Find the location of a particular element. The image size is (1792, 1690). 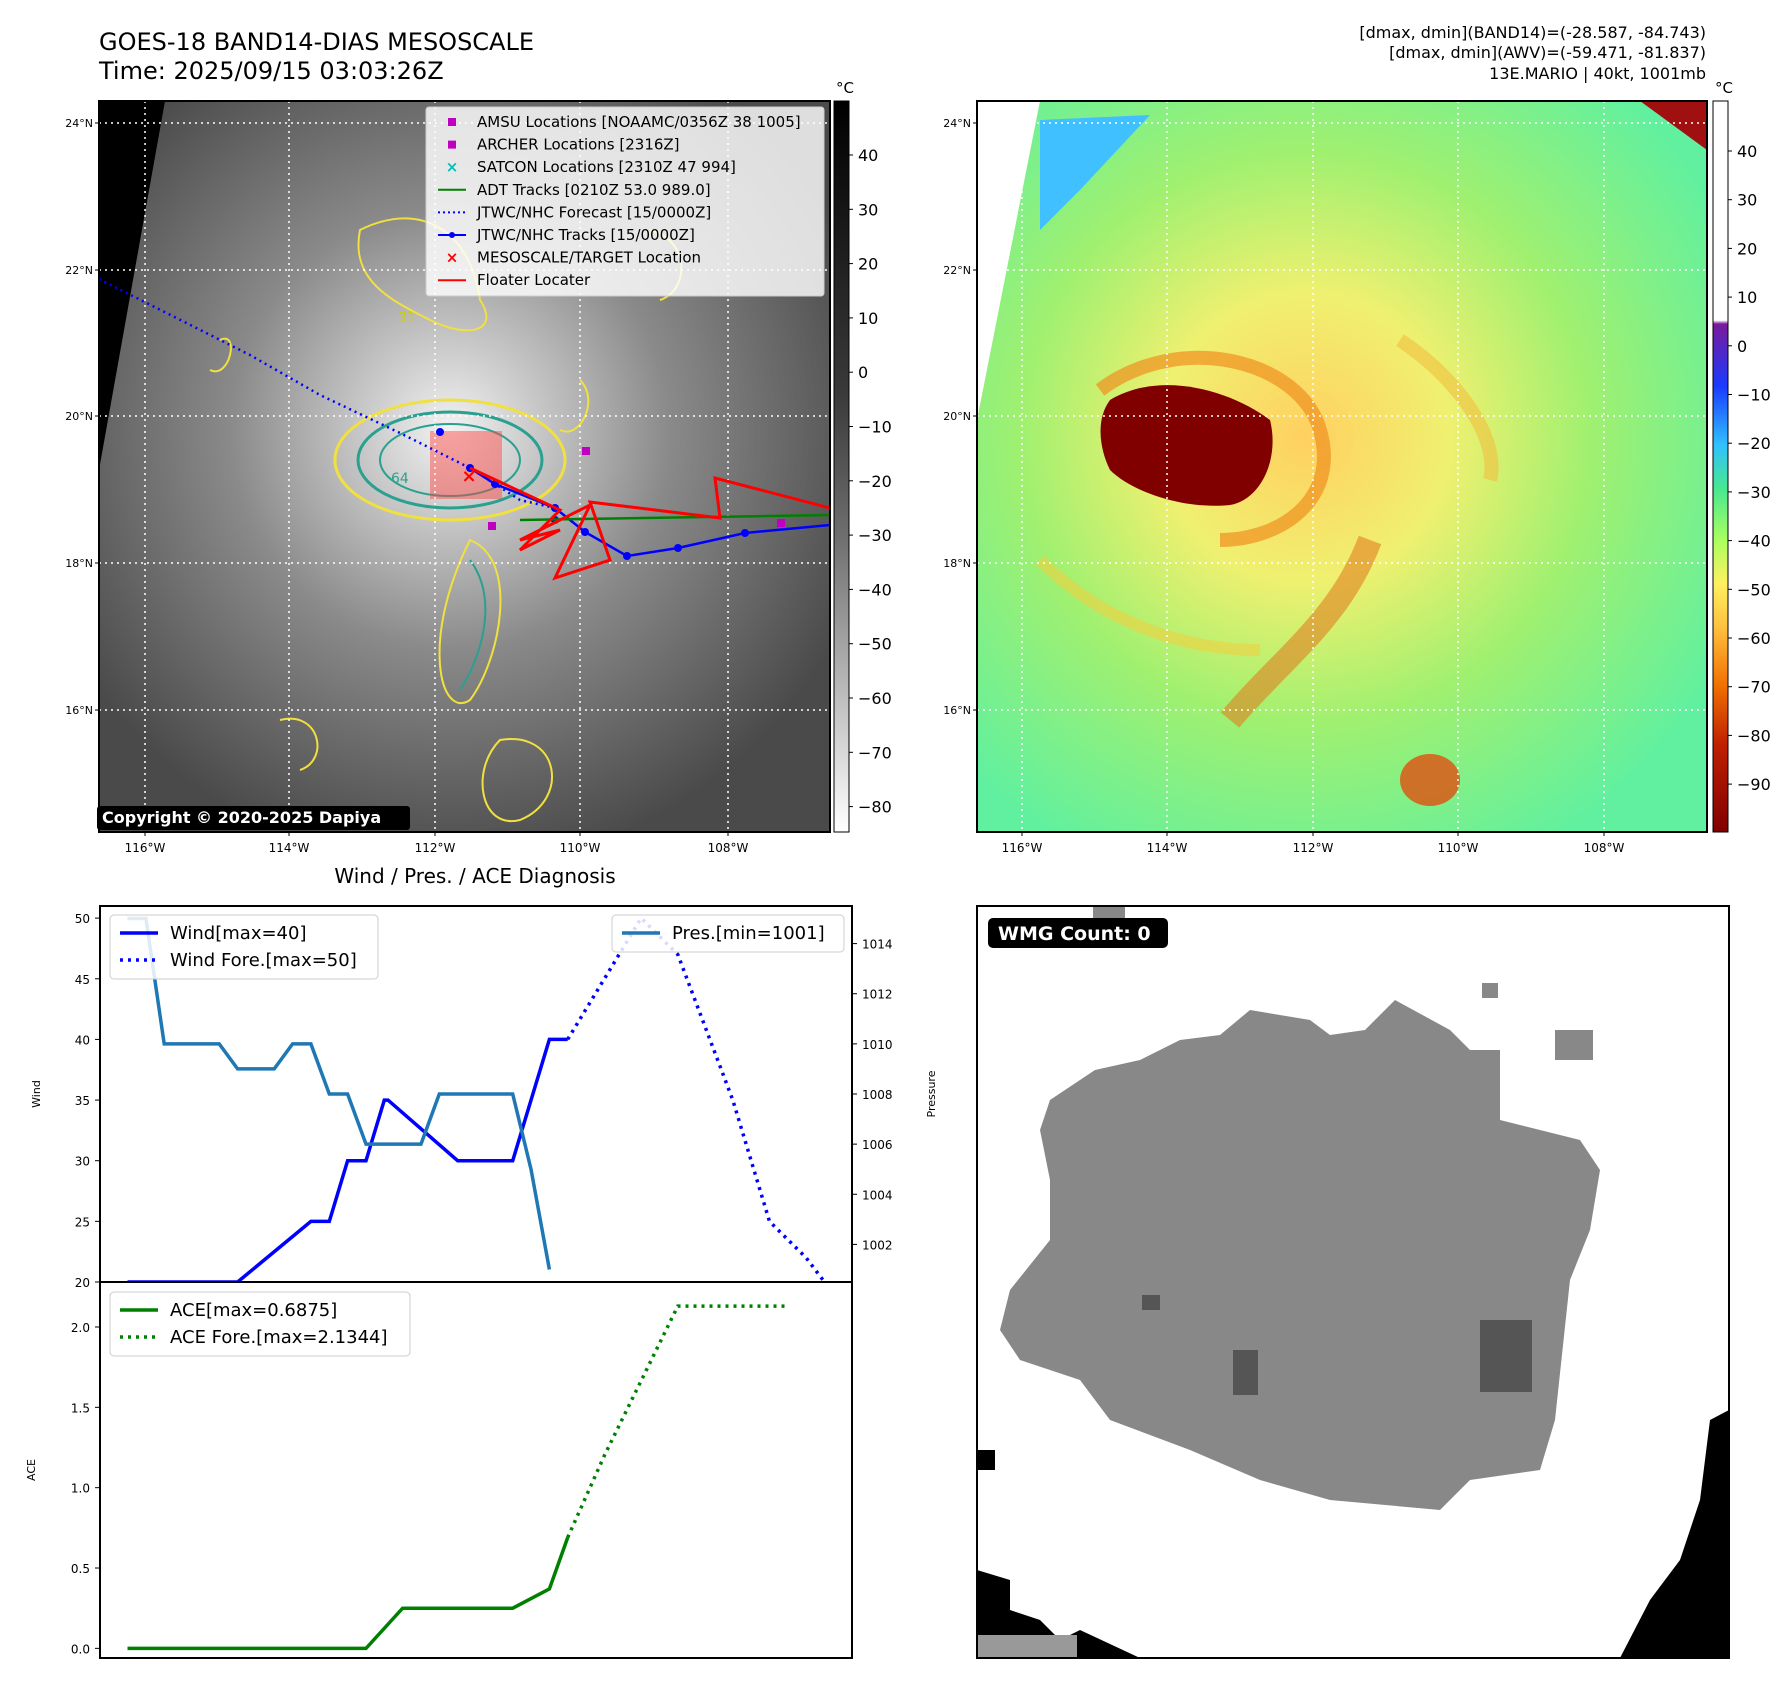

archer-marker is located at coordinates (492, 526).